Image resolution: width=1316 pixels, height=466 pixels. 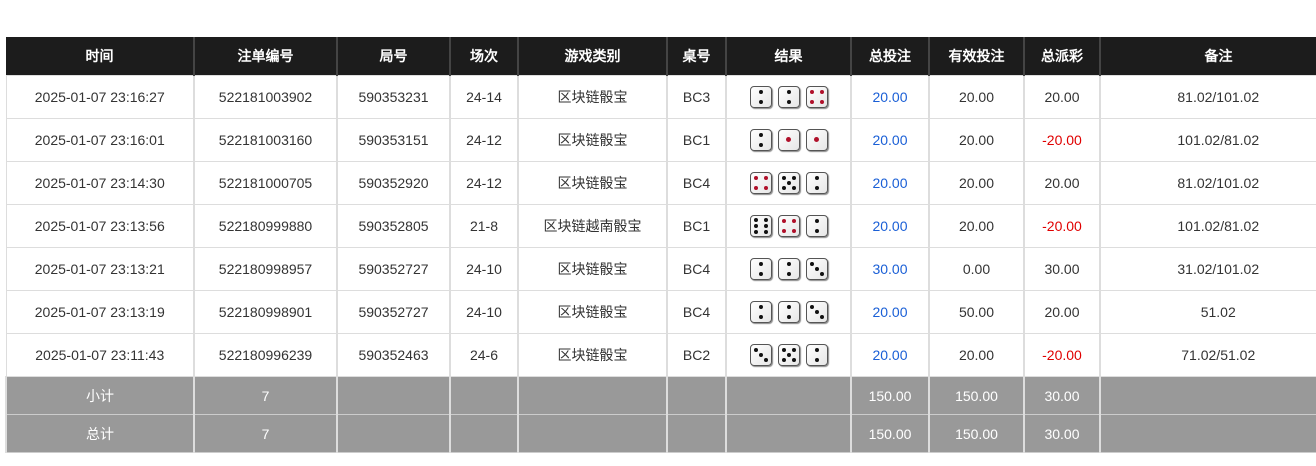 What do you see at coordinates (393, 183) in the screenshot?
I see `round-cell: 590352920` at bounding box center [393, 183].